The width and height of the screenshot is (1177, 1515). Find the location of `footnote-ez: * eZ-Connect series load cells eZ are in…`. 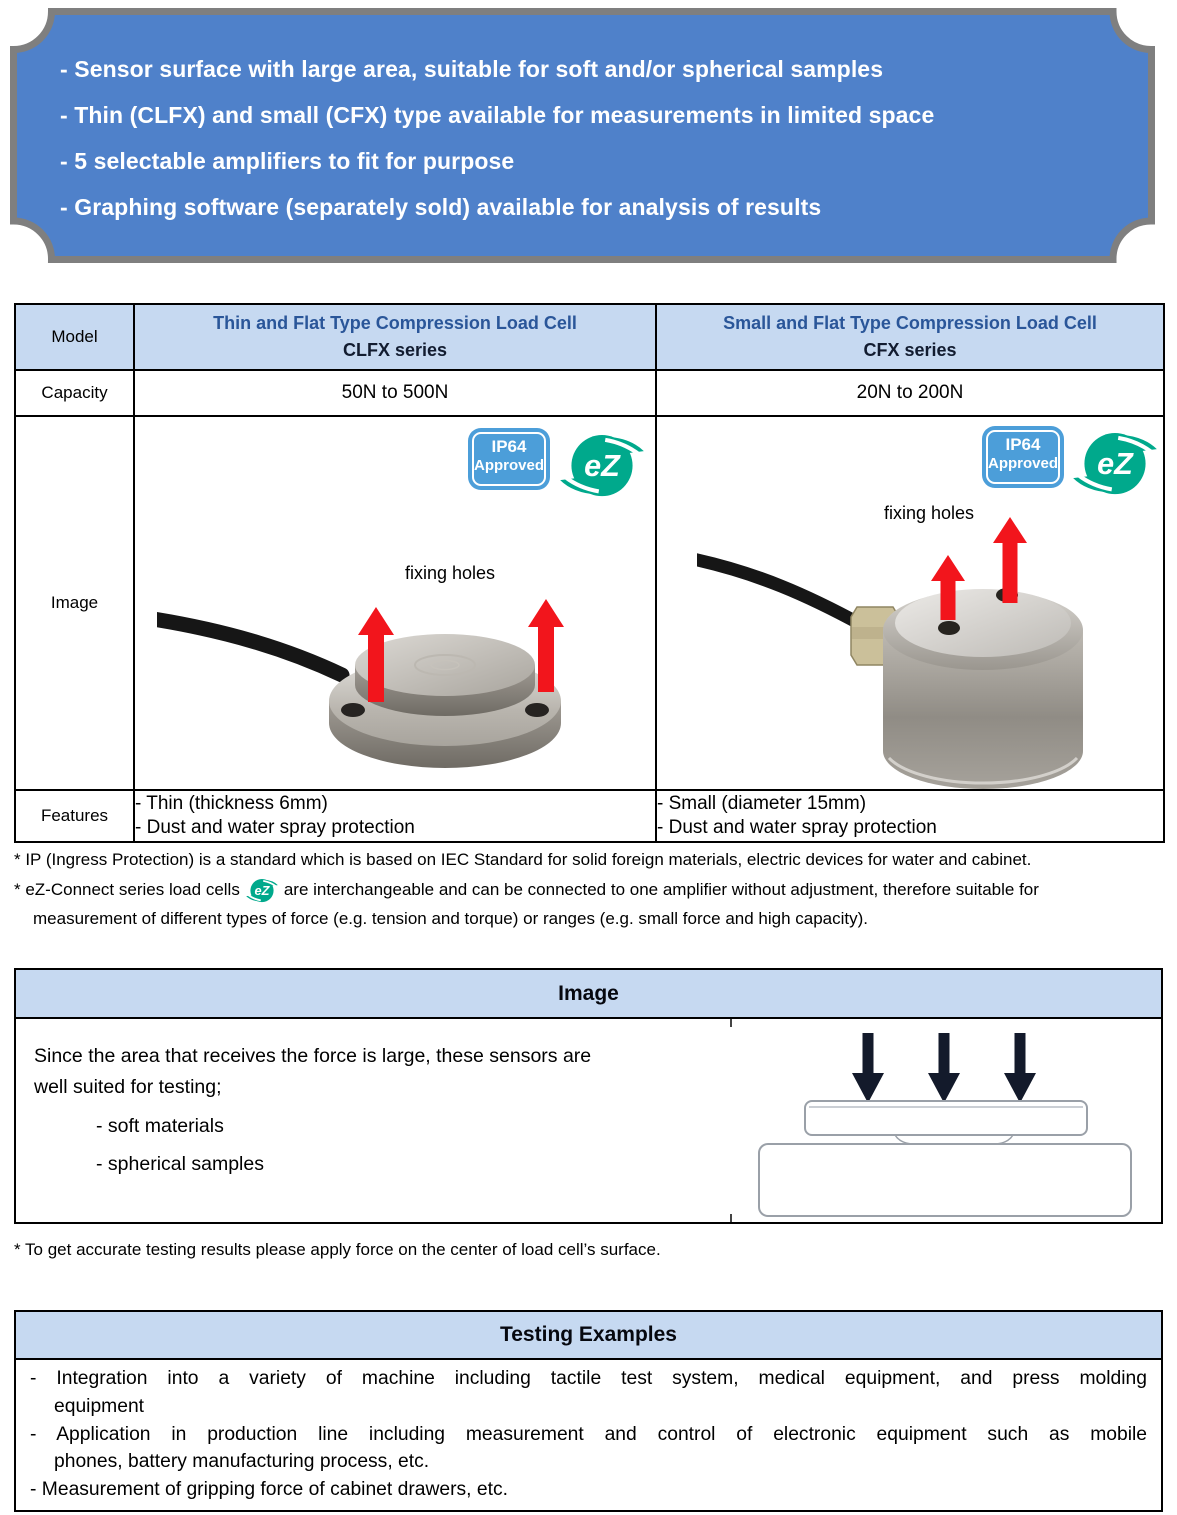

footnote-ez: * eZ-Connect series load cells eZ are in… is located at coordinates (590, 890).